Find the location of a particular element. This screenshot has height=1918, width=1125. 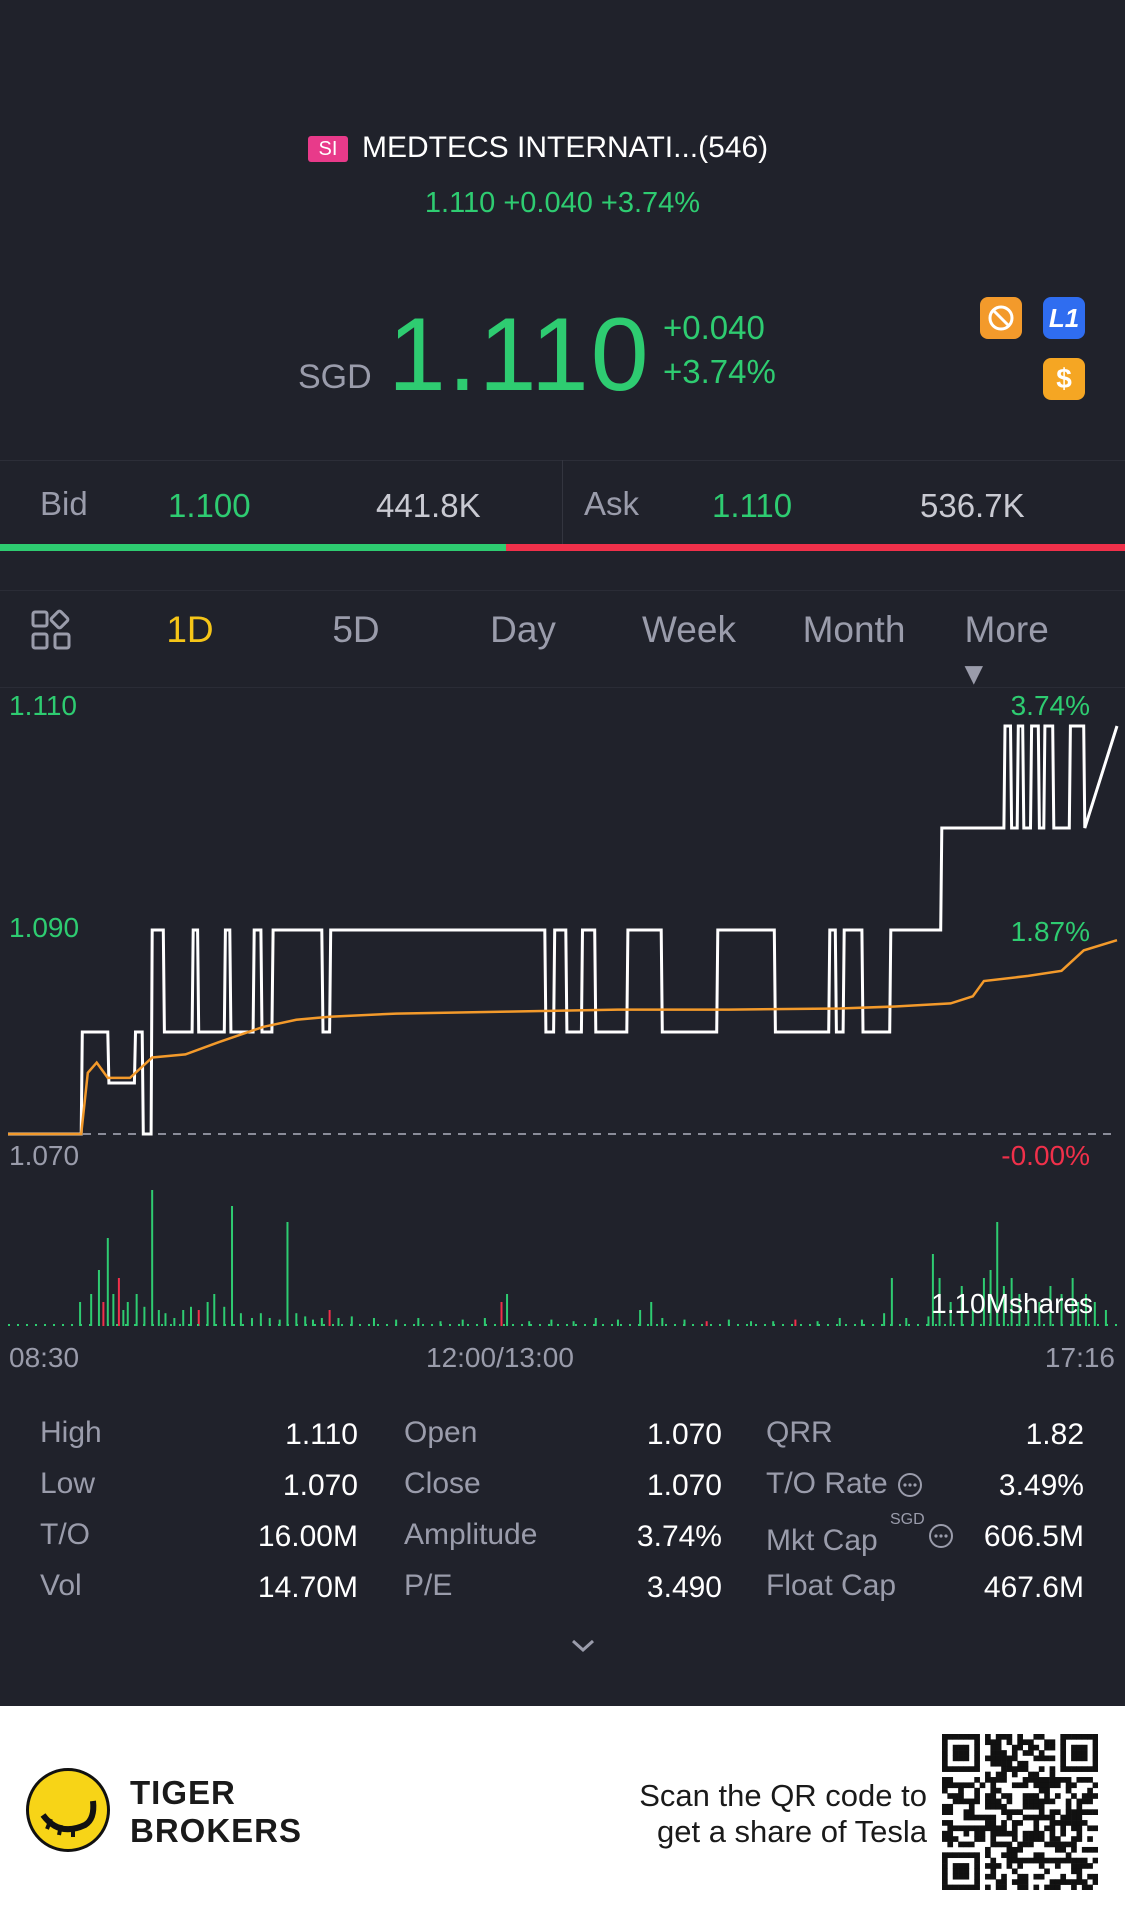

price-change-pct: +3.74% is located at coordinates (719, 371).